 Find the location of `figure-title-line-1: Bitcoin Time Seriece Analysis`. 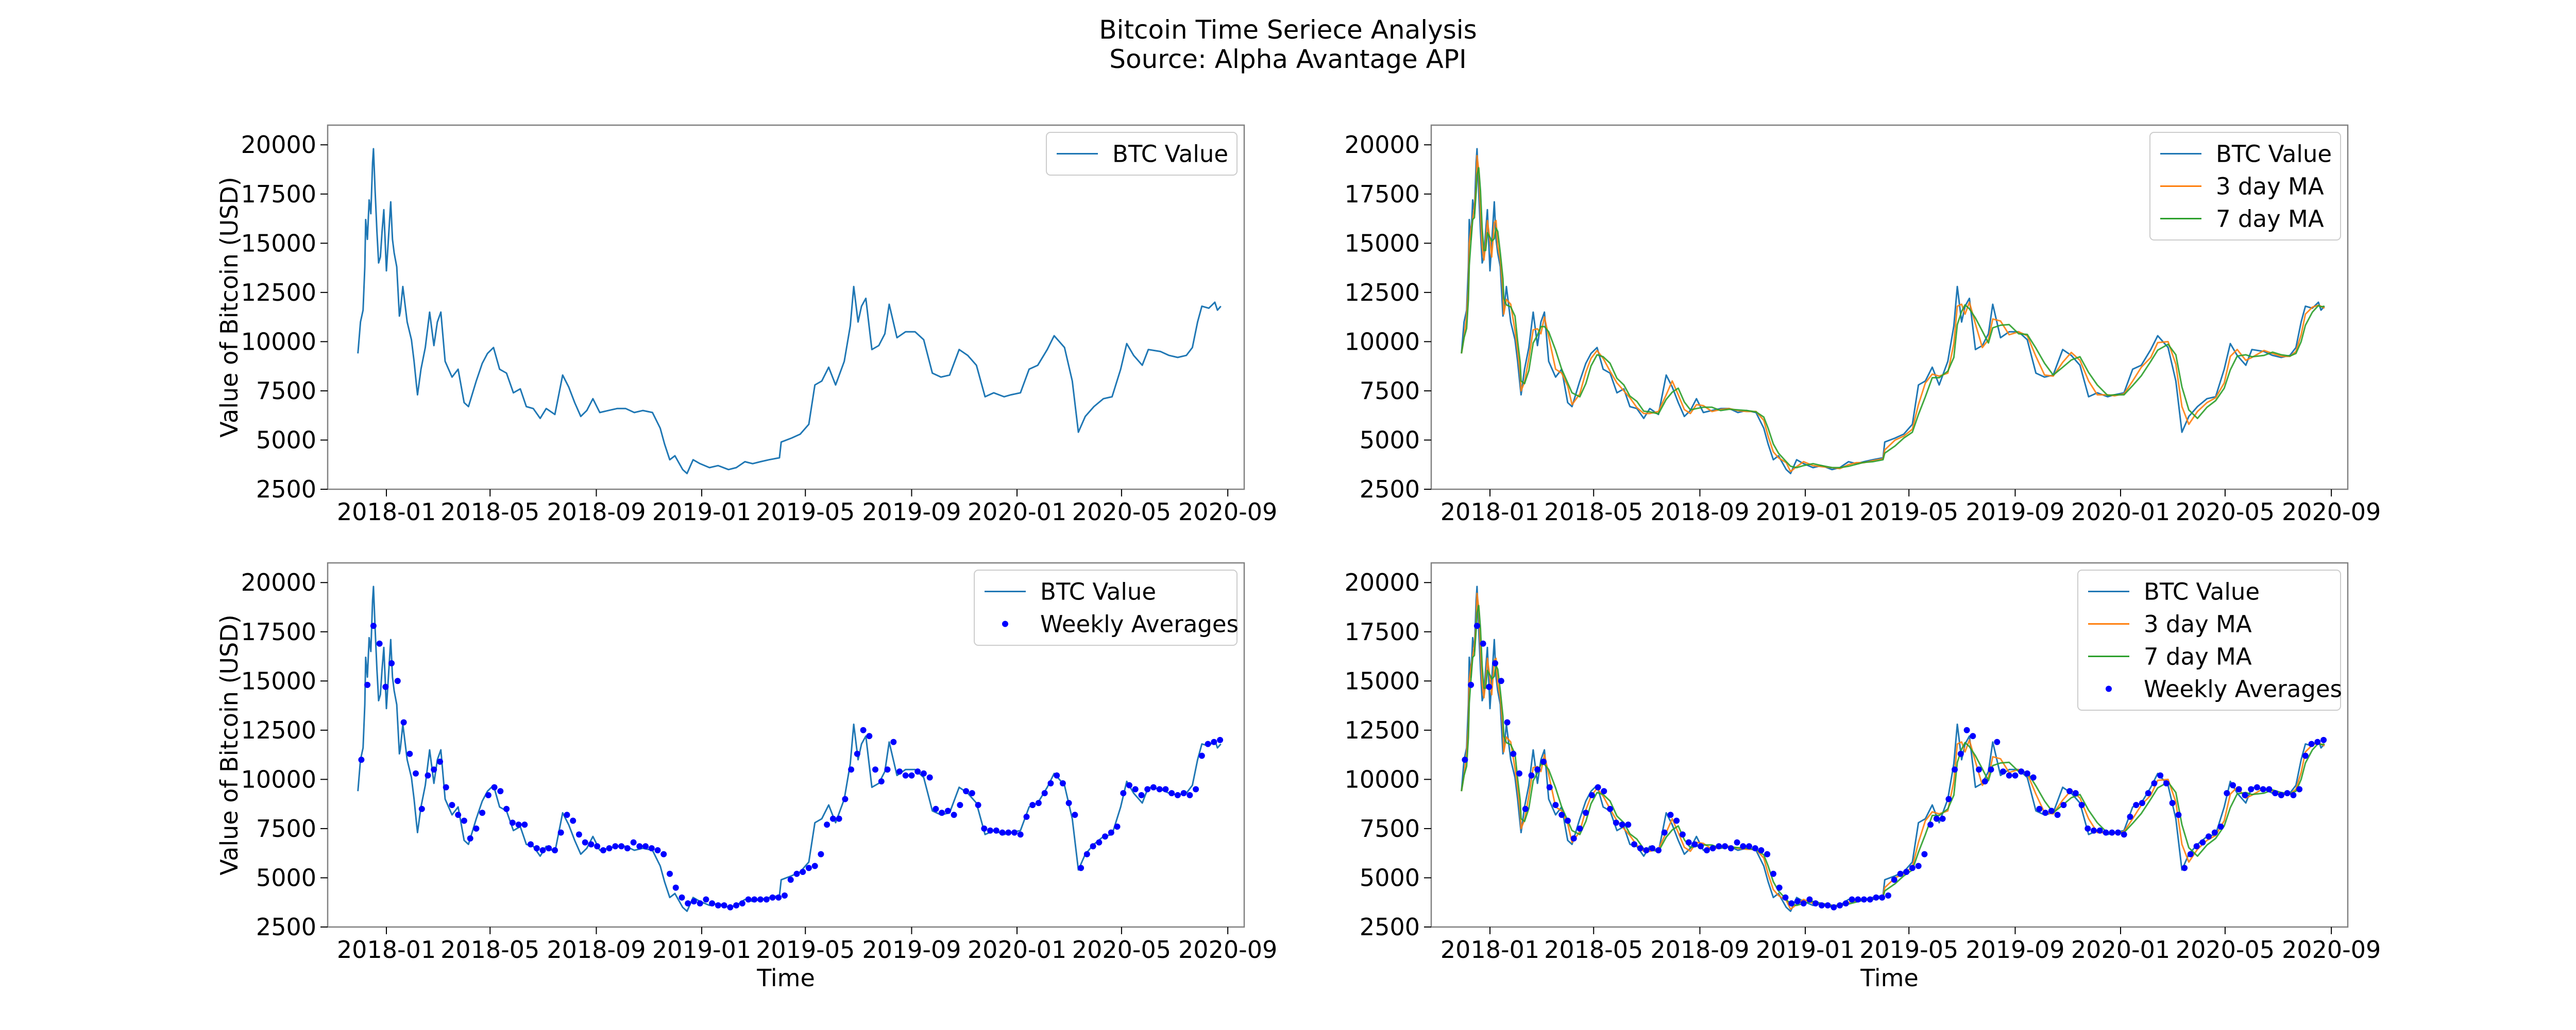

figure-title-line-1: Bitcoin Time Seriece Analysis is located at coordinates (1288, 30).